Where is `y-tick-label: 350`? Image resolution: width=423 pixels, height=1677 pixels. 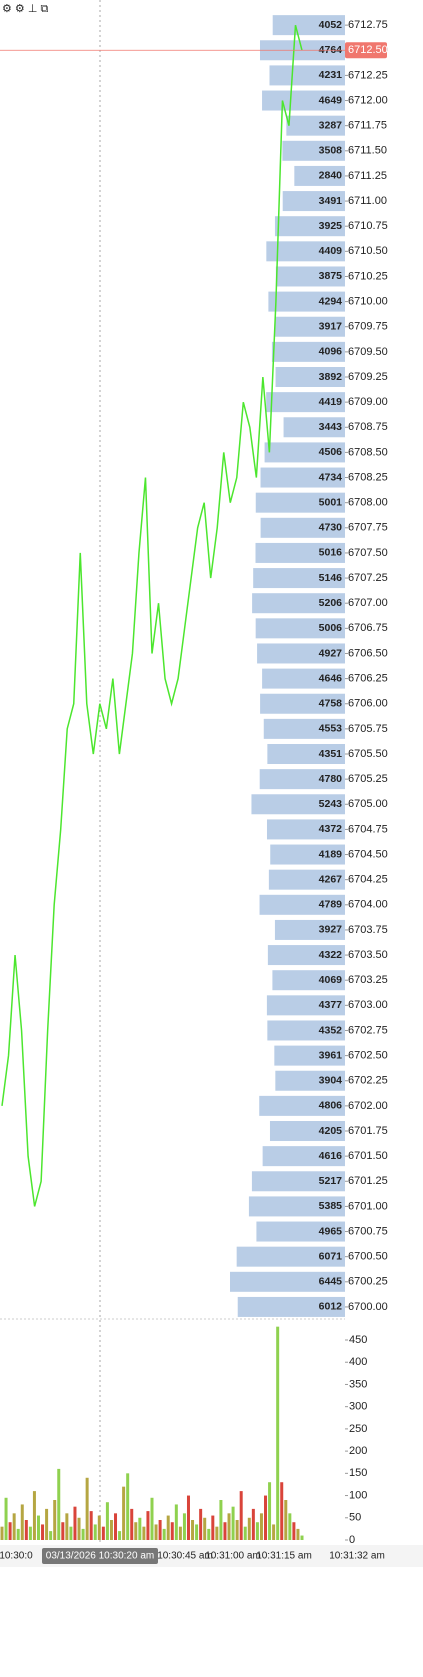
y-tick-label: 350 is located at coordinates (358, 1384).